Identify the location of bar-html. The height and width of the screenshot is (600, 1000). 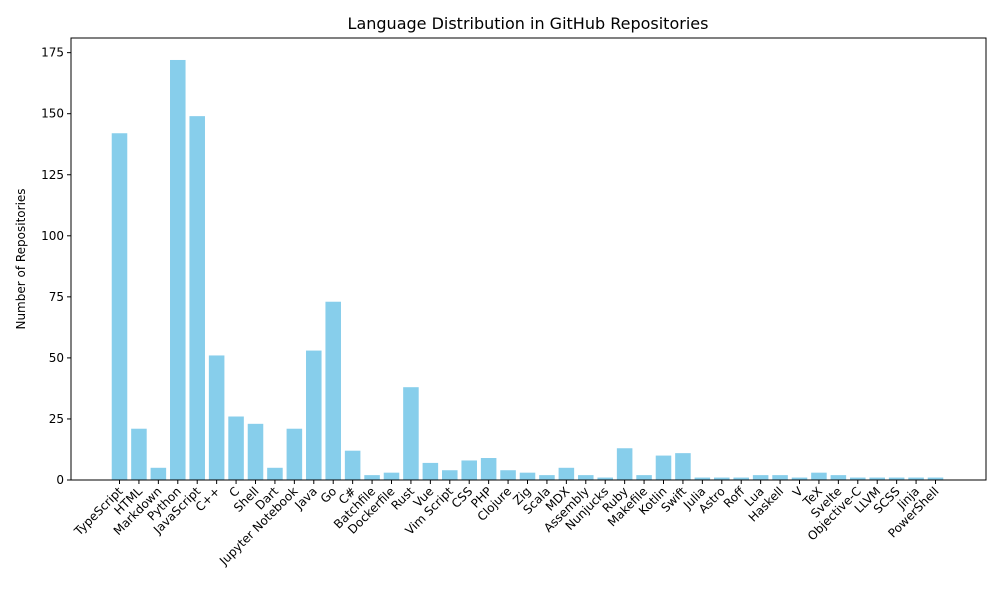
(139, 454).